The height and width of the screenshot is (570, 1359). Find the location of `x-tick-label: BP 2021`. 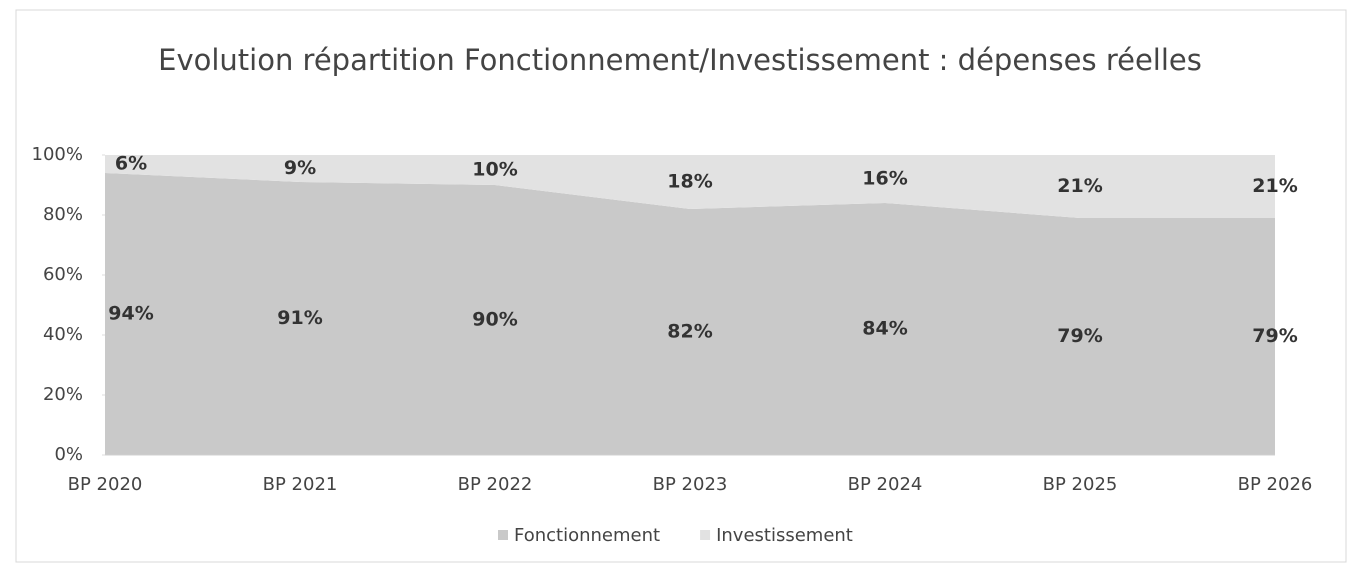

x-tick-label: BP 2021 is located at coordinates (300, 484).